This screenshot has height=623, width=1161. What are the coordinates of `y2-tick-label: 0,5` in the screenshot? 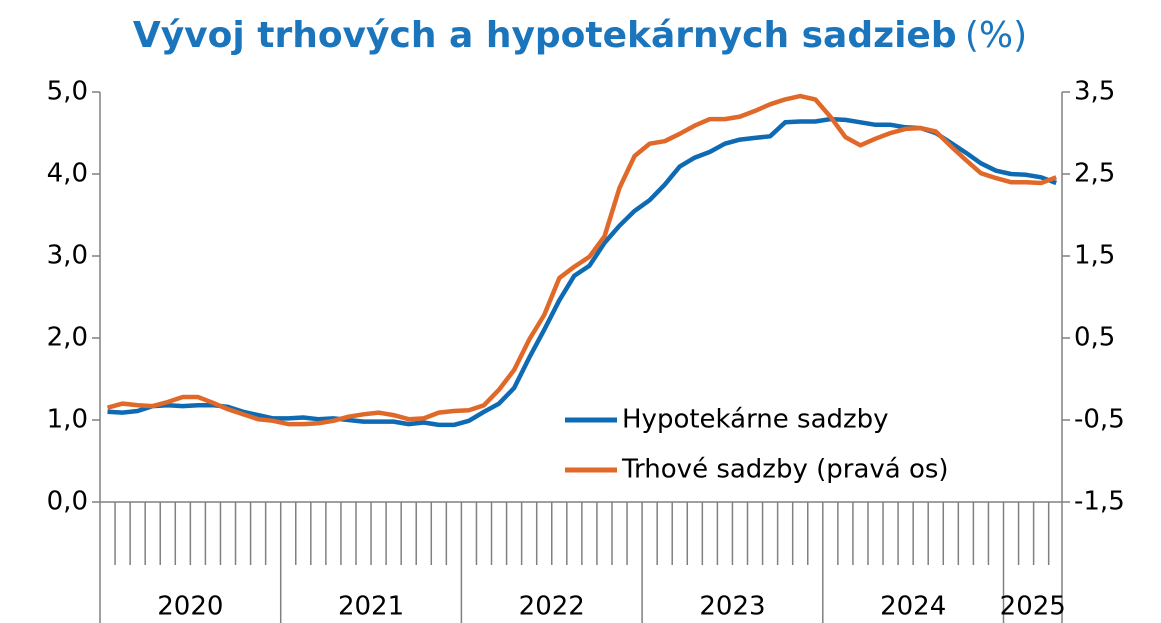 It's located at (1094, 338).